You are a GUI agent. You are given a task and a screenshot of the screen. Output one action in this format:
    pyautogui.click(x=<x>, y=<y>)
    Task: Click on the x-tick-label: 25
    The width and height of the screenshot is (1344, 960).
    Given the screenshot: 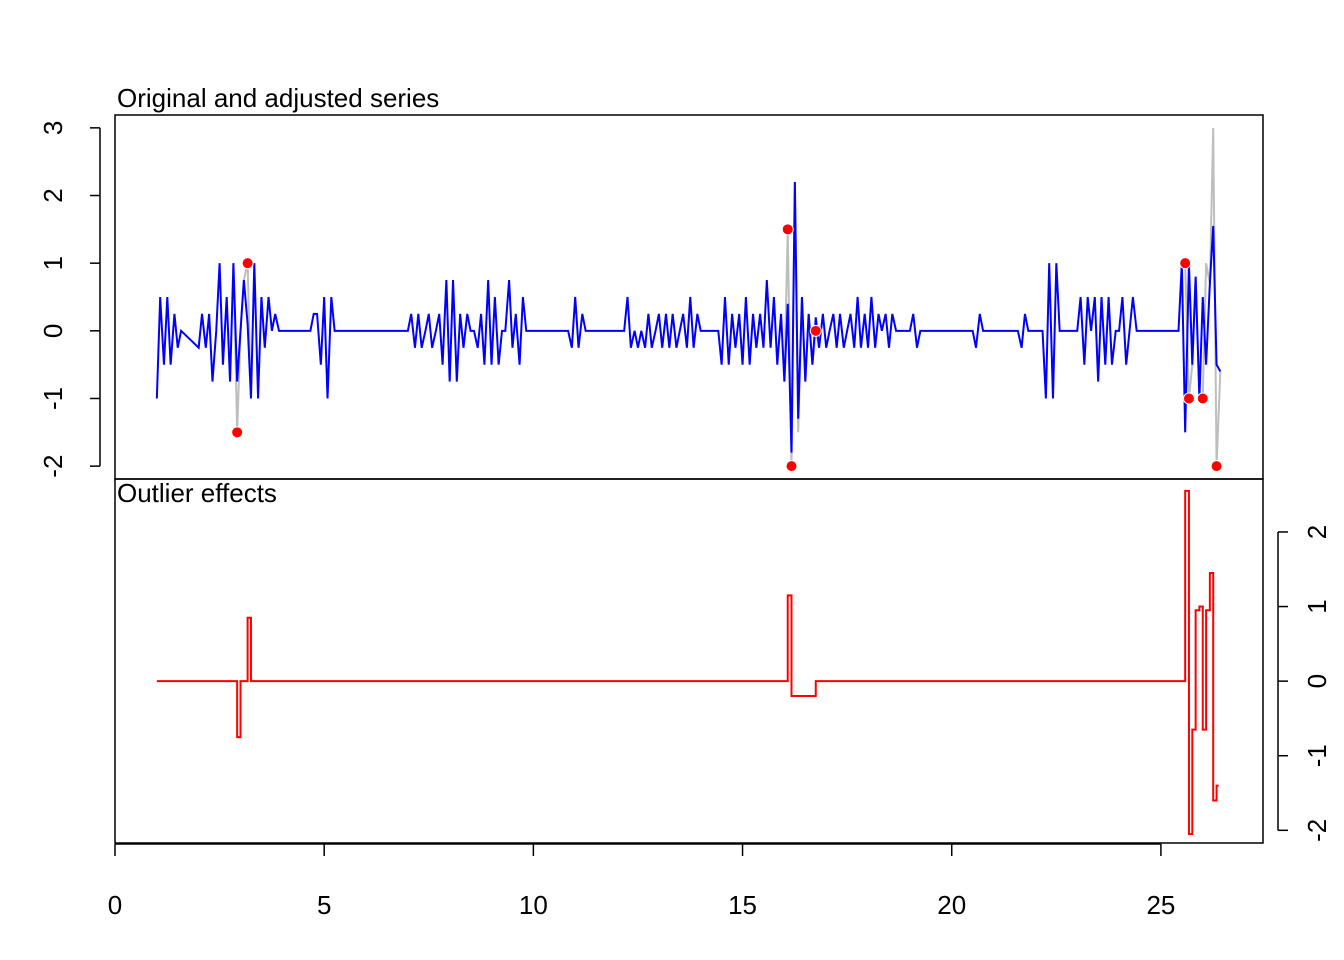 What is the action you would take?
    pyautogui.click(x=1160, y=905)
    